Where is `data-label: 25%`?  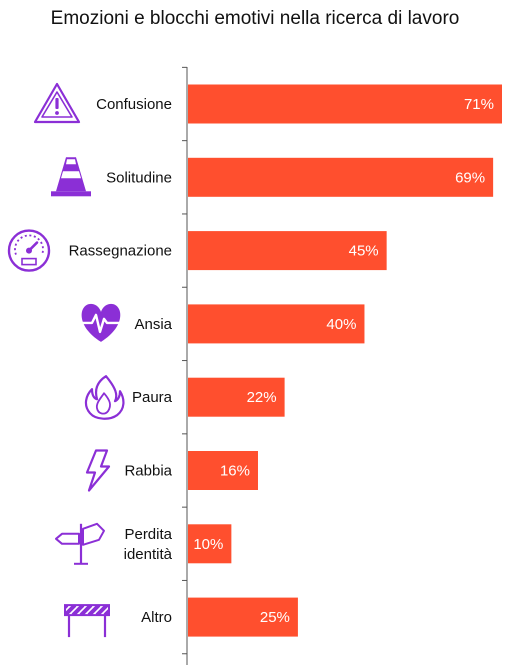 data-label: 25% is located at coordinates (275, 617).